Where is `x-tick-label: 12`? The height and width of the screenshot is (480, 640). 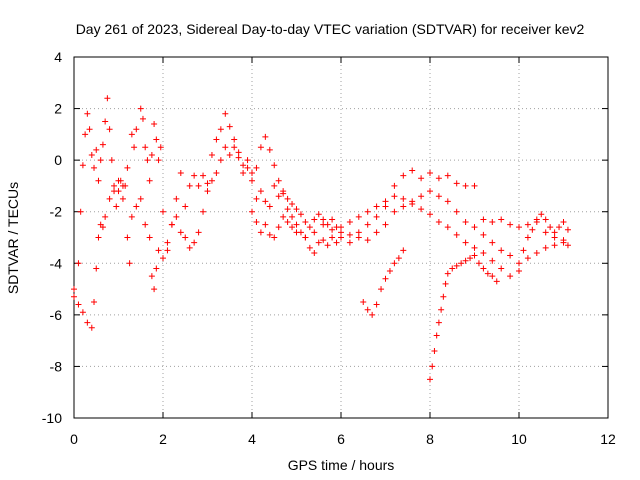
x-tick-label: 12 is located at coordinates (608, 439).